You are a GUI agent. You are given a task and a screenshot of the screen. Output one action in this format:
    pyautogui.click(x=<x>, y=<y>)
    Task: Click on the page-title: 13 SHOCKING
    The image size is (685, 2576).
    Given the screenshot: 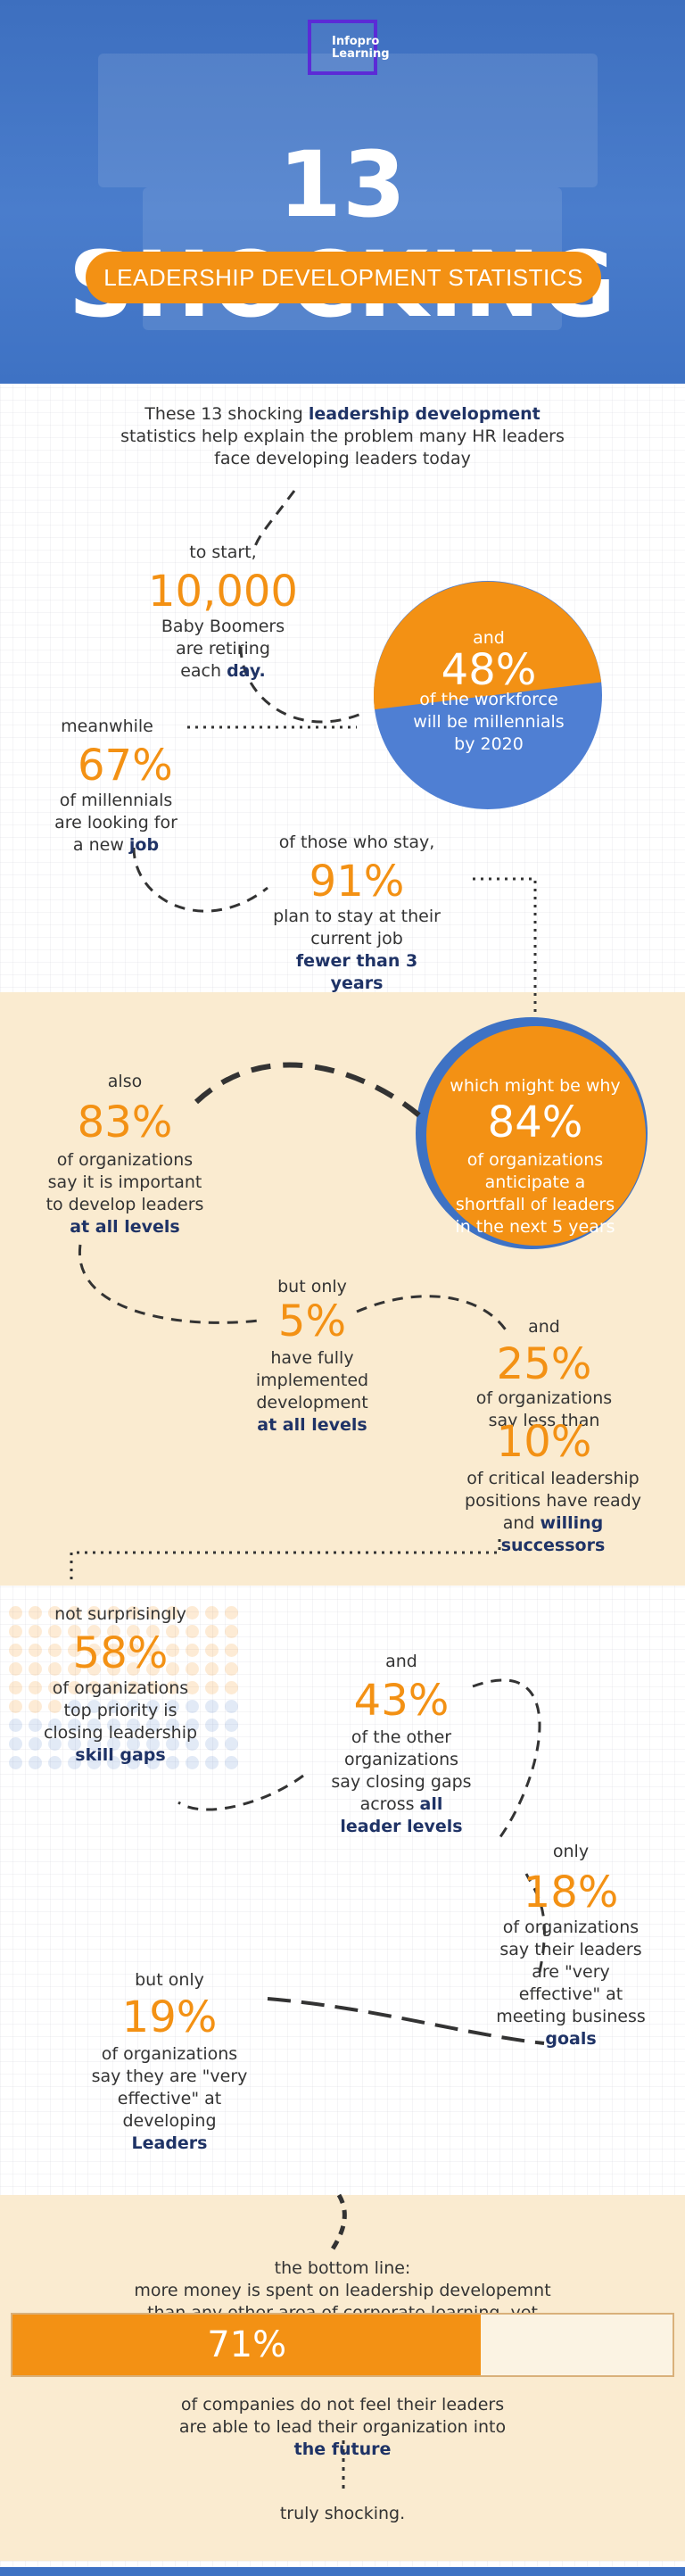 What is the action you would take?
    pyautogui.click(x=342, y=233)
    